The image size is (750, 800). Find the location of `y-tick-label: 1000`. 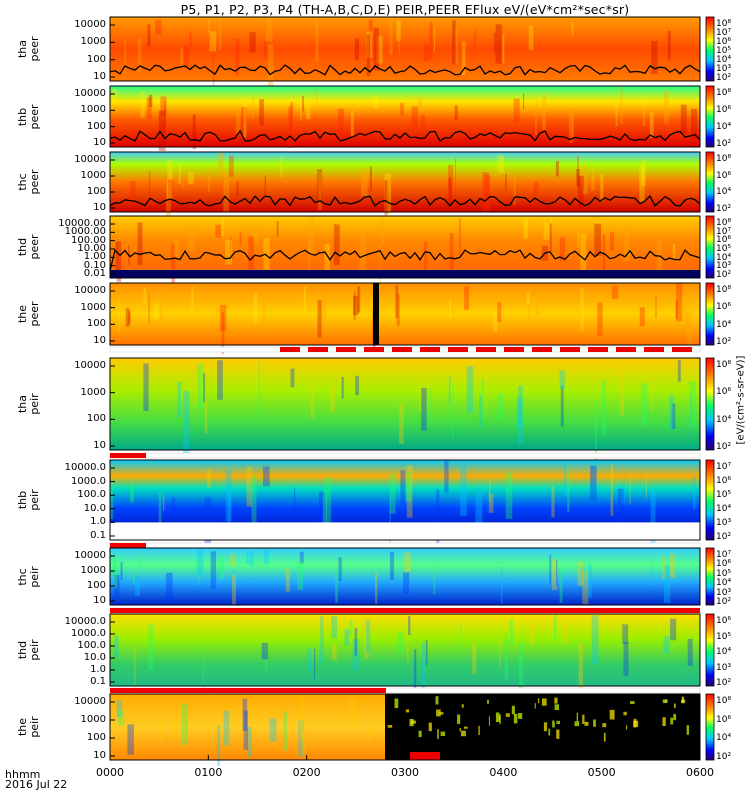

y-tick-label: 1000 is located at coordinates (93, 570).